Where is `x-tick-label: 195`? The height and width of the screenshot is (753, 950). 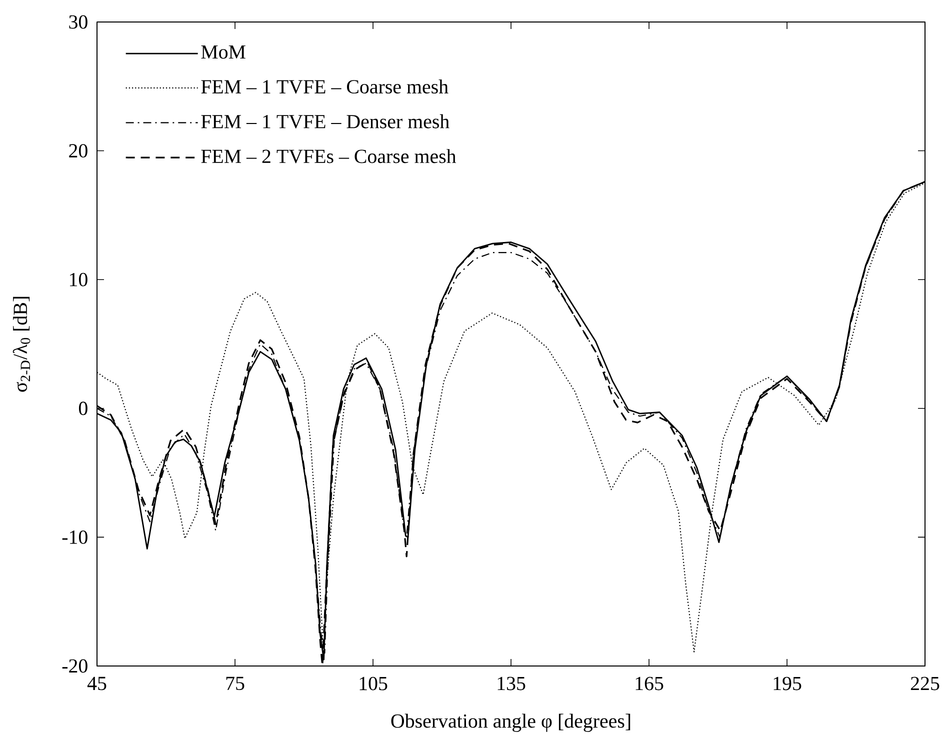 x-tick-label: 195 is located at coordinates (788, 683).